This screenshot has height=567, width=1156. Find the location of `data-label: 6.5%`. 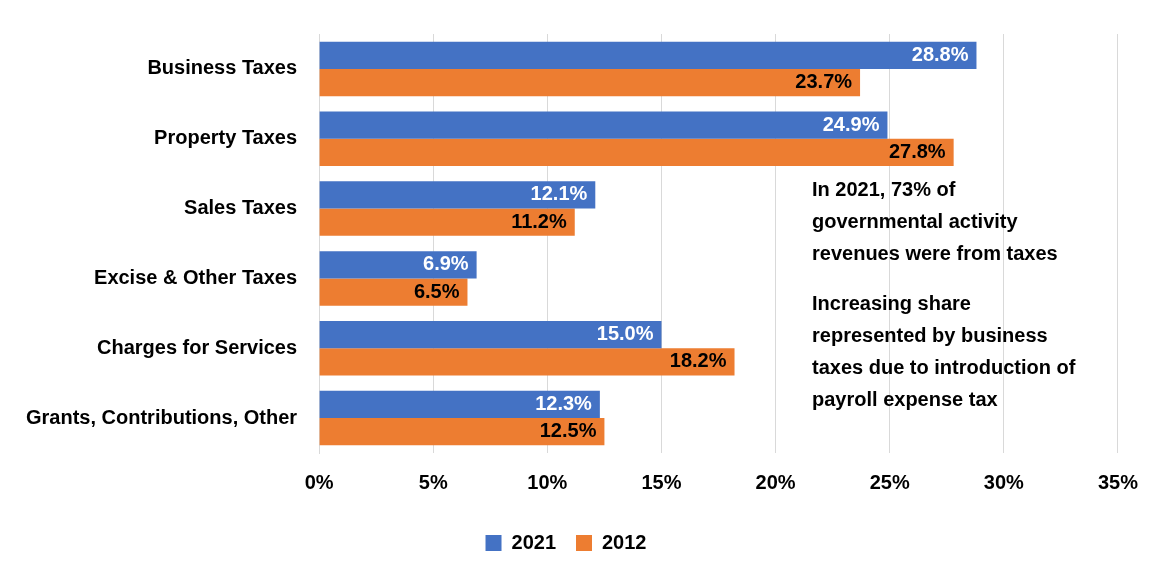

data-label: 6.5% is located at coordinates (436, 290).